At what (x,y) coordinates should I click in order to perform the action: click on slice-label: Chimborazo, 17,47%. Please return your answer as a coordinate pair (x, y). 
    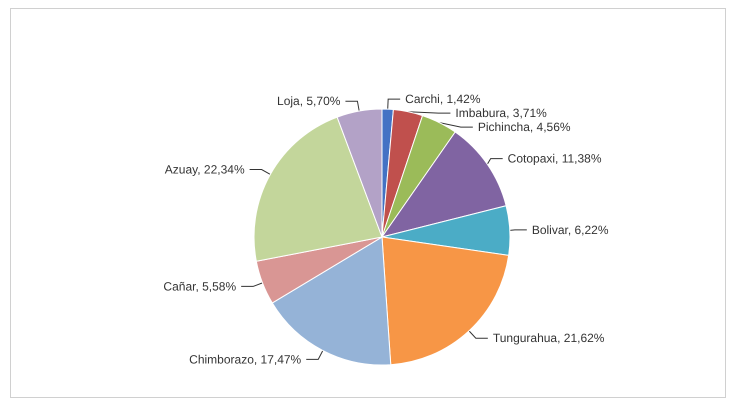
    Looking at the image, I should click on (245, 359).